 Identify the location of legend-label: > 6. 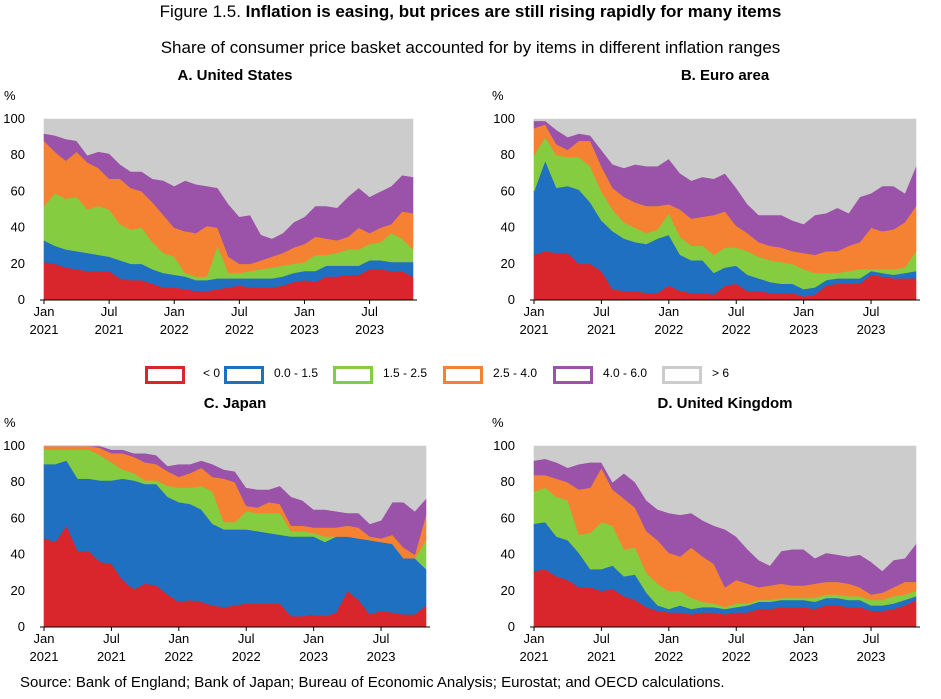
(721, 373).